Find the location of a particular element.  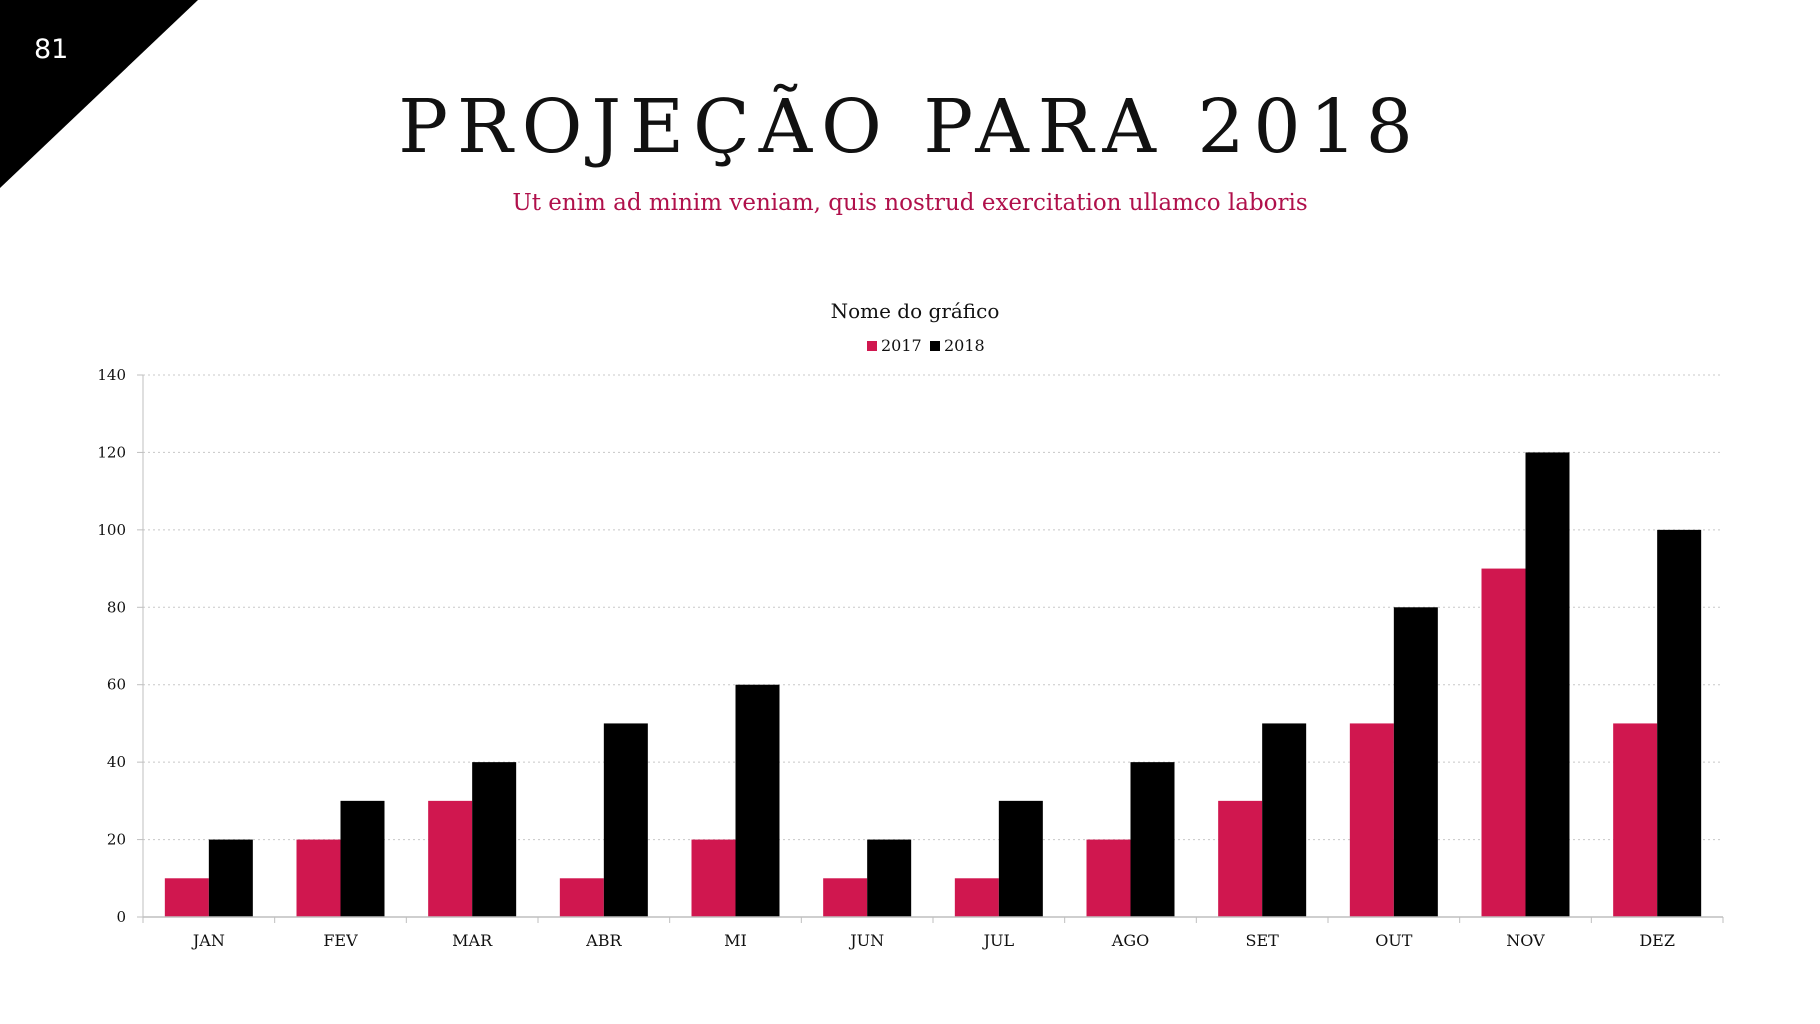

bar-2018-jun is located at coordinates (889, 878).